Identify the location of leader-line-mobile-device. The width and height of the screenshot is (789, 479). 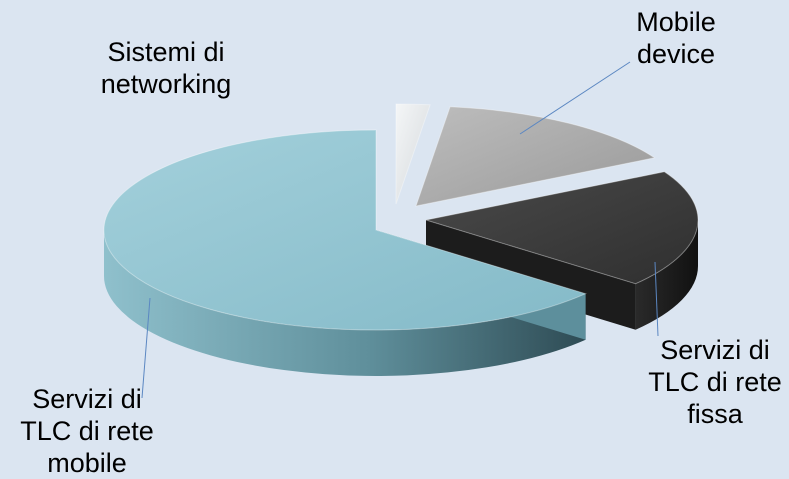
(575, 98).